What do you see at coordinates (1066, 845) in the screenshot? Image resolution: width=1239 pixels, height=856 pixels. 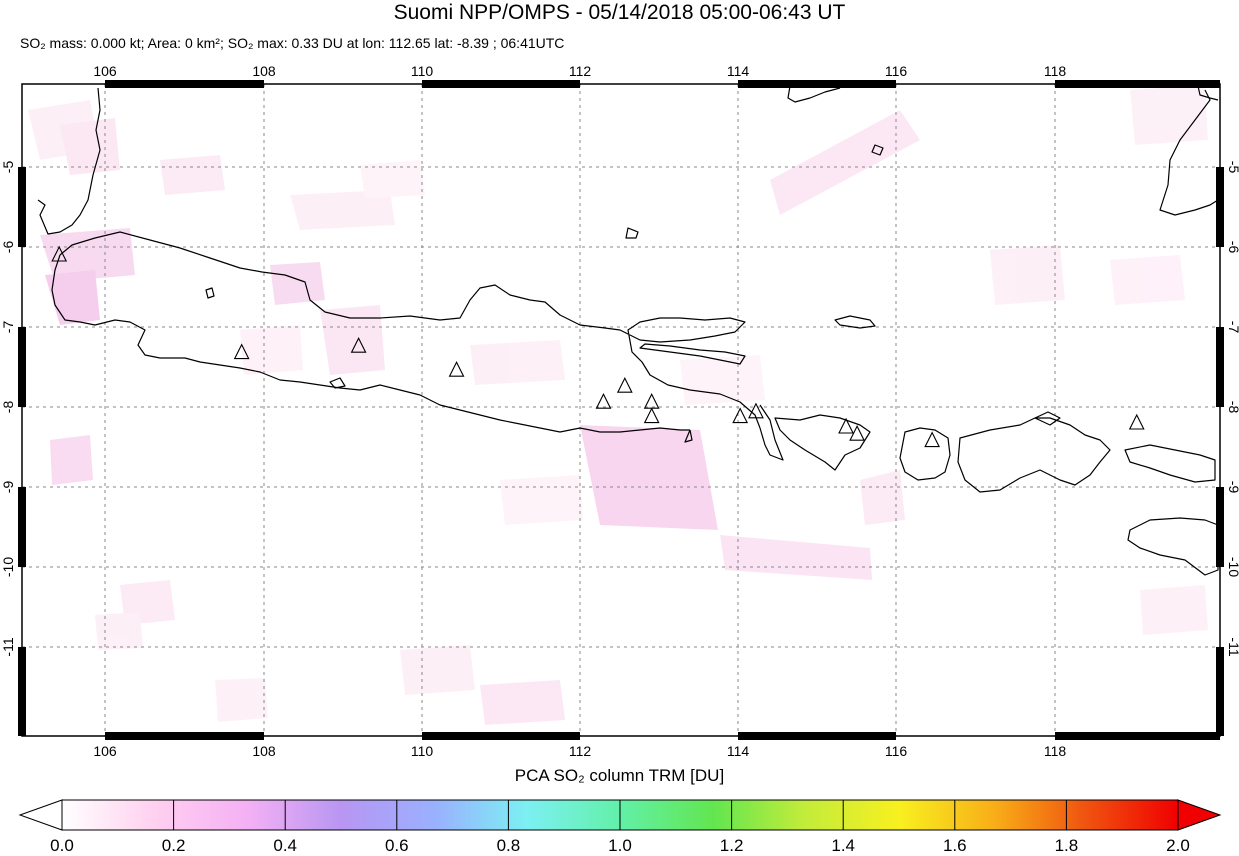 I see `colorbar-tick-label: 1.8` at bounding box center [1066, 845].